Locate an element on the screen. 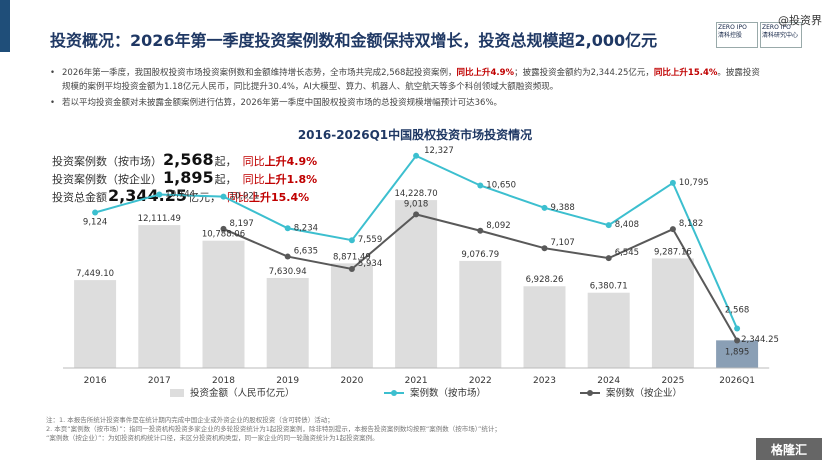  chart-title: 2016-2026Q1中国股权投资市场投资情况 is located at coordinates (415, 135).